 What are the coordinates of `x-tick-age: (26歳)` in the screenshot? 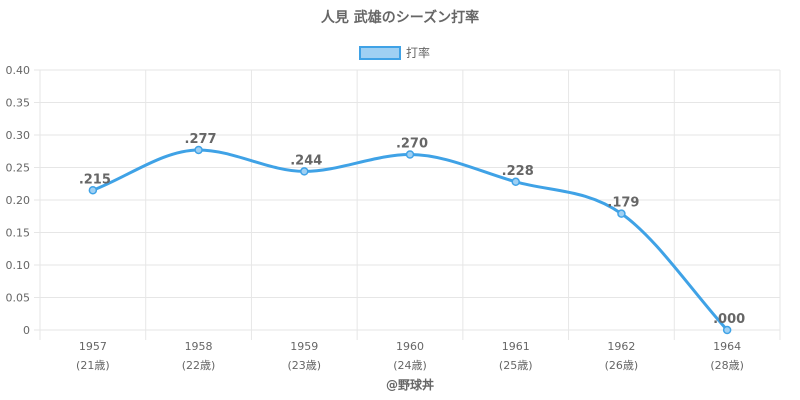 It's located at (622, 365).